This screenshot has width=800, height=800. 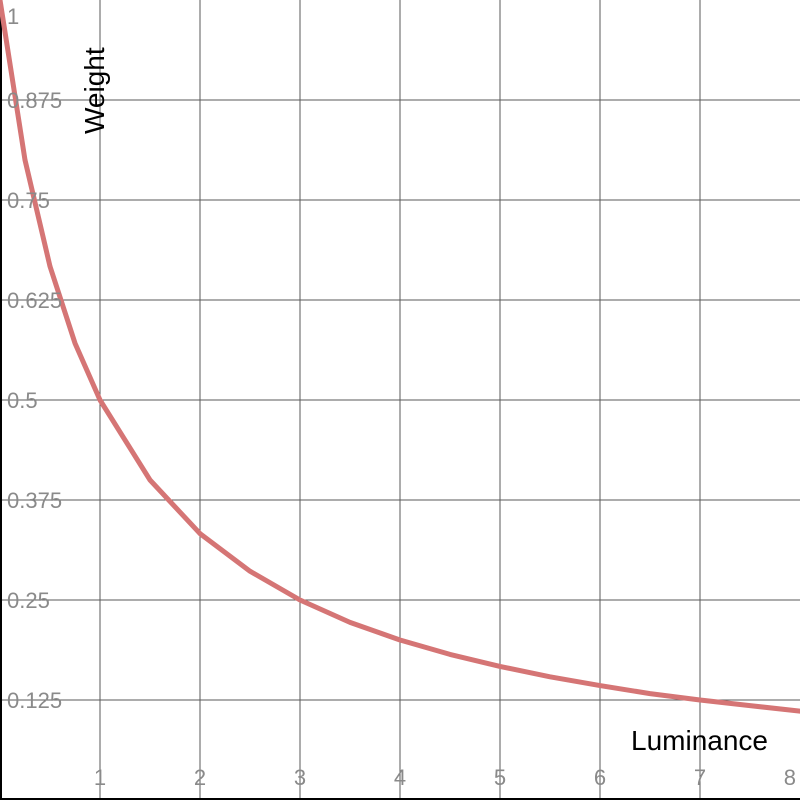 I want to click on y-tick-label: 0.375, so click(x=34, y=500).